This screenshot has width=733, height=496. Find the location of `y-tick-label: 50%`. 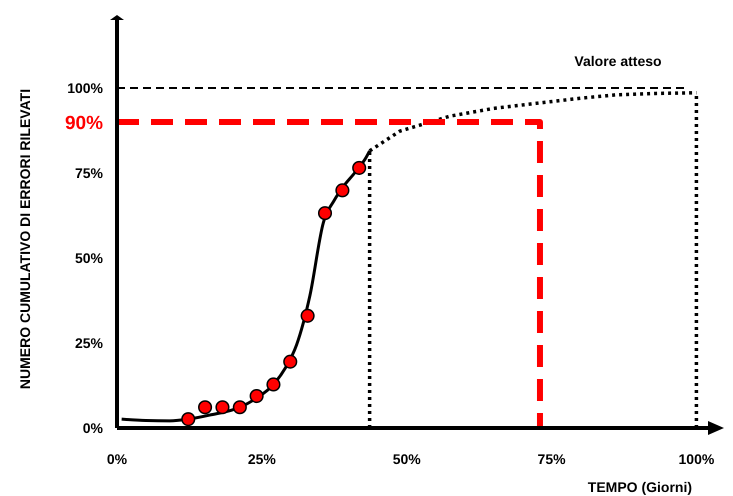

y-tick-label: 50% is located at coordinates (89, 258).